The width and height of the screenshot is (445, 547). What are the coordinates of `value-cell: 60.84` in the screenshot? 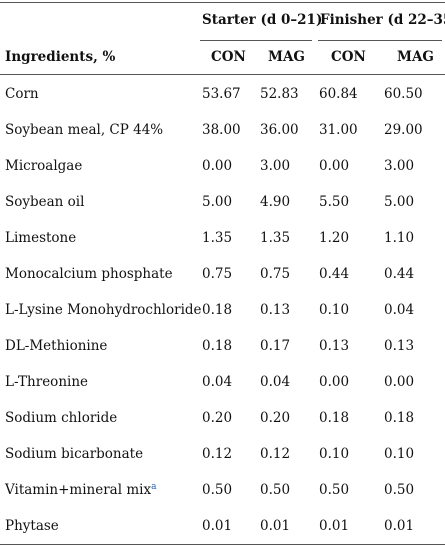 It's located at (338, 94).